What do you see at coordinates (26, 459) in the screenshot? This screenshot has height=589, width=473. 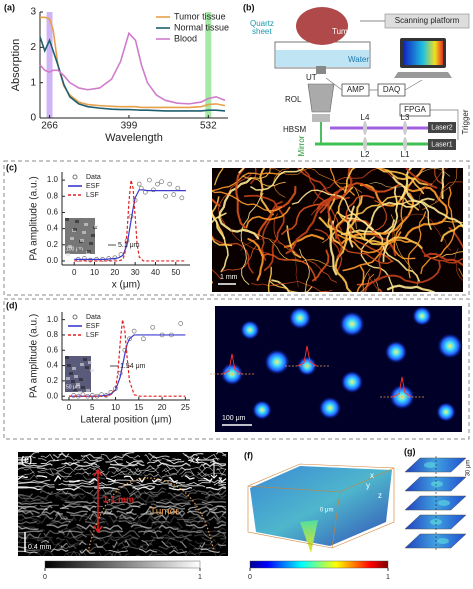 I see `panel-label: (e)` at bounding box center [26, 459].